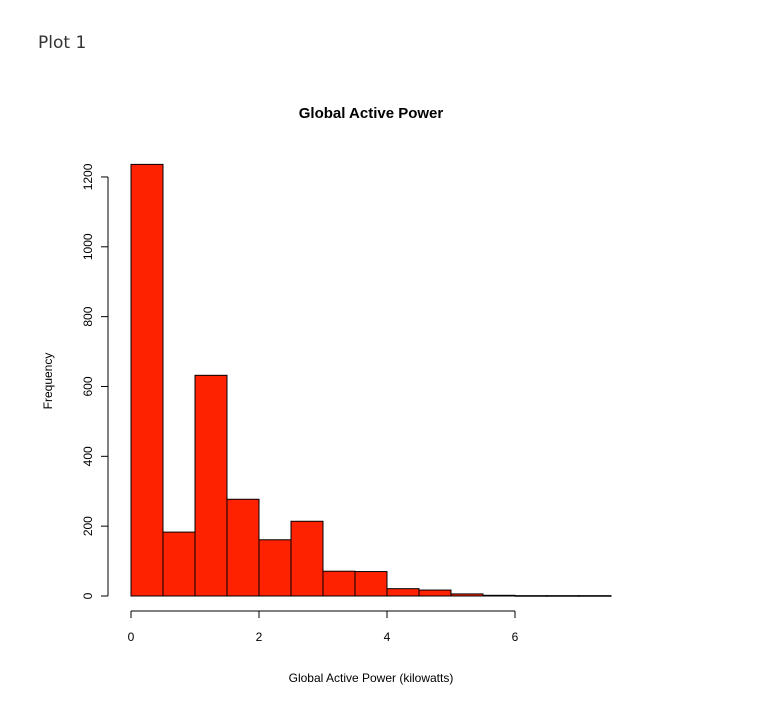  I want to click on y-axis-label: Frequency, so click(48, 381).